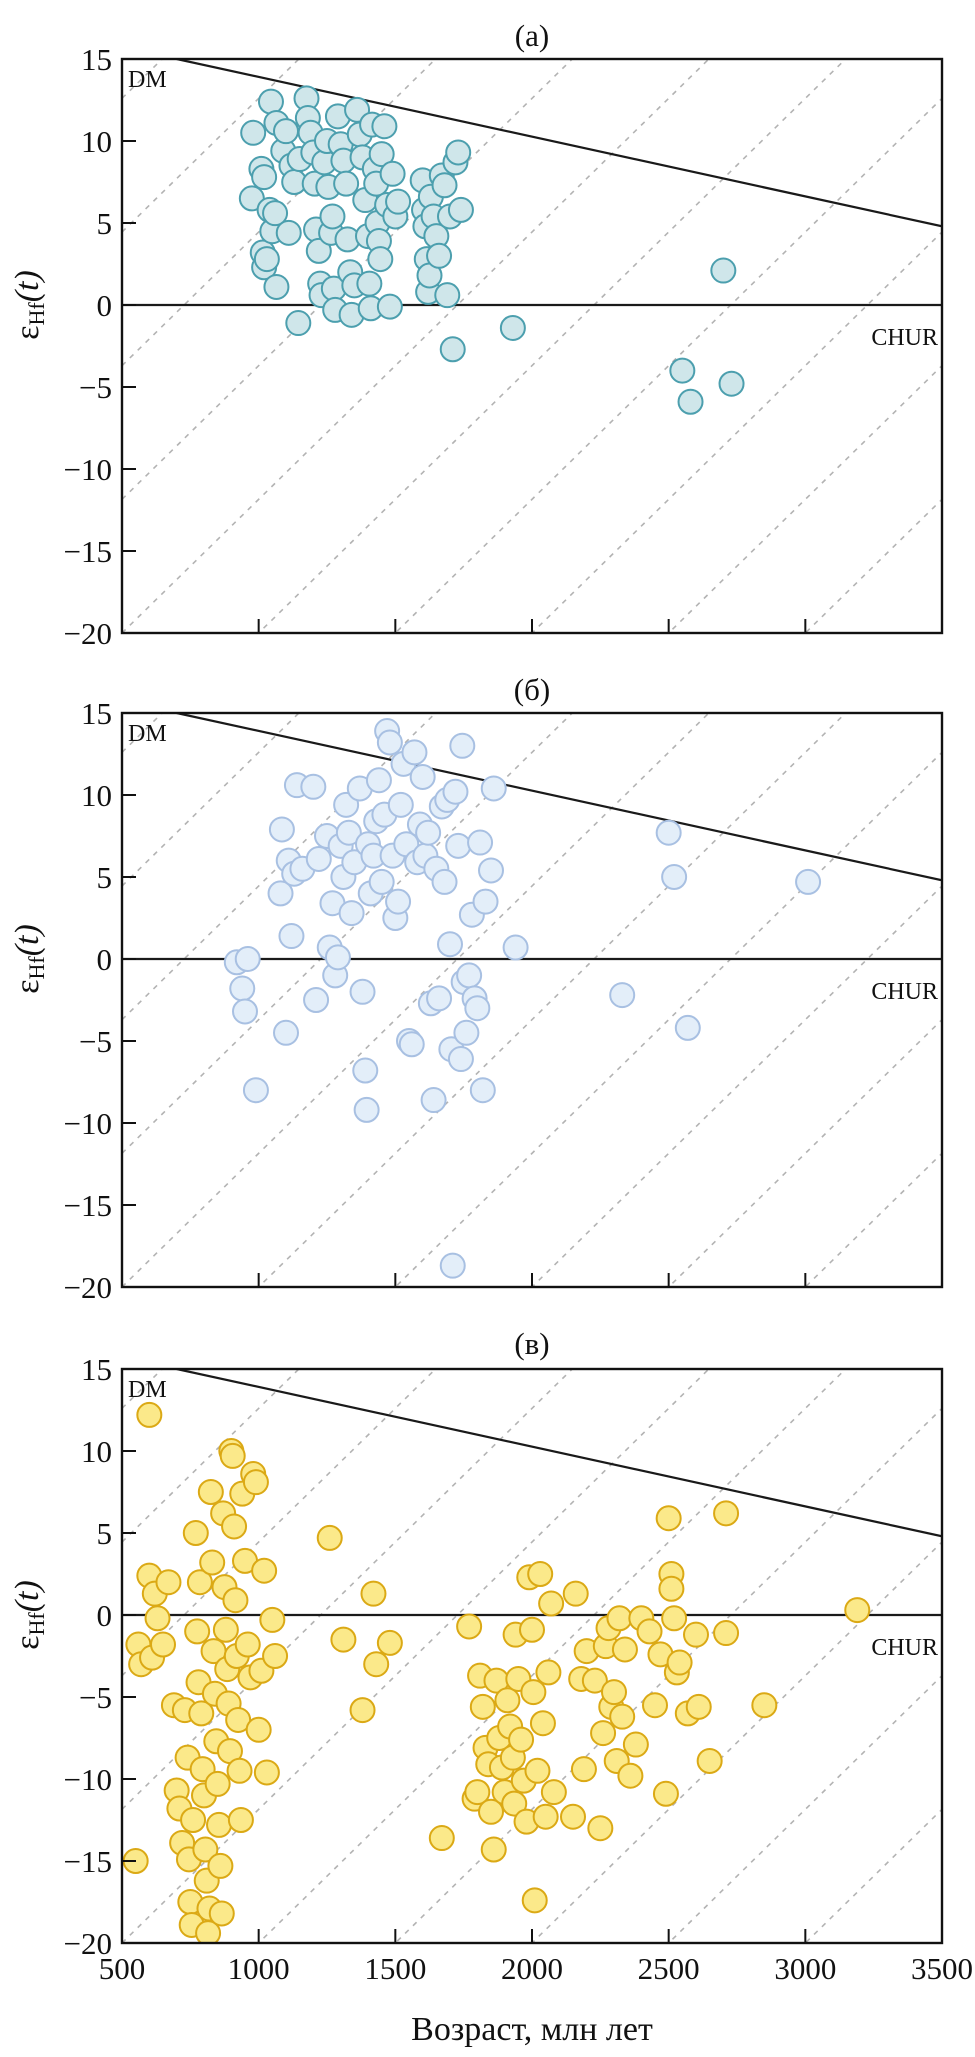 The height and width of the screenshot is (2057, 975). Describe the element at coordinates (669, 1968) in the screenshot. I see `x-tick-label: 2500` at that location.